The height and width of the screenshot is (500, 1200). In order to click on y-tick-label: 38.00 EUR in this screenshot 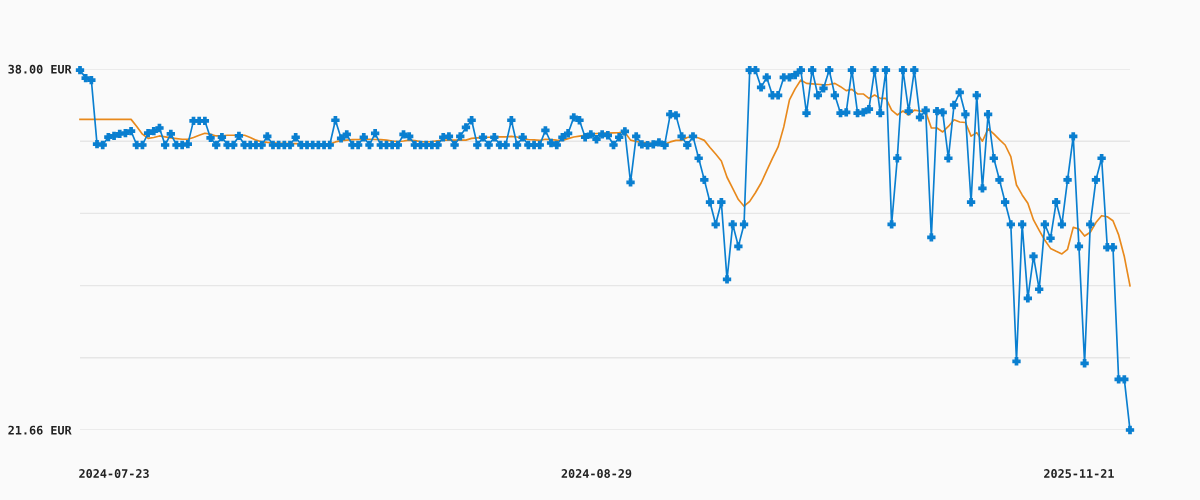, I will do `click(40, 69)`.